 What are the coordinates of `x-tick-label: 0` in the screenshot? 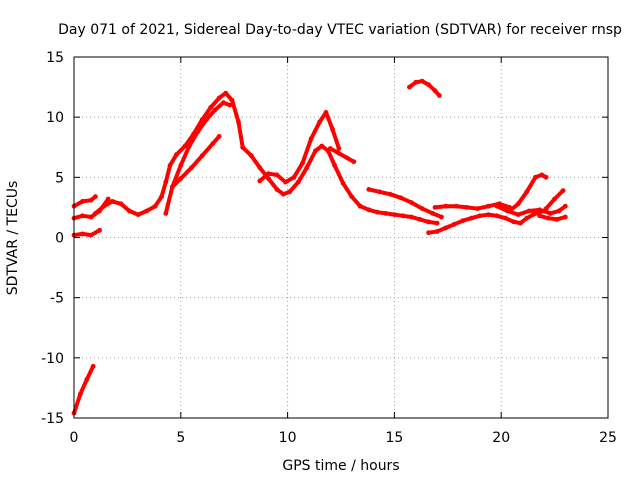 It's located at (74, 438).